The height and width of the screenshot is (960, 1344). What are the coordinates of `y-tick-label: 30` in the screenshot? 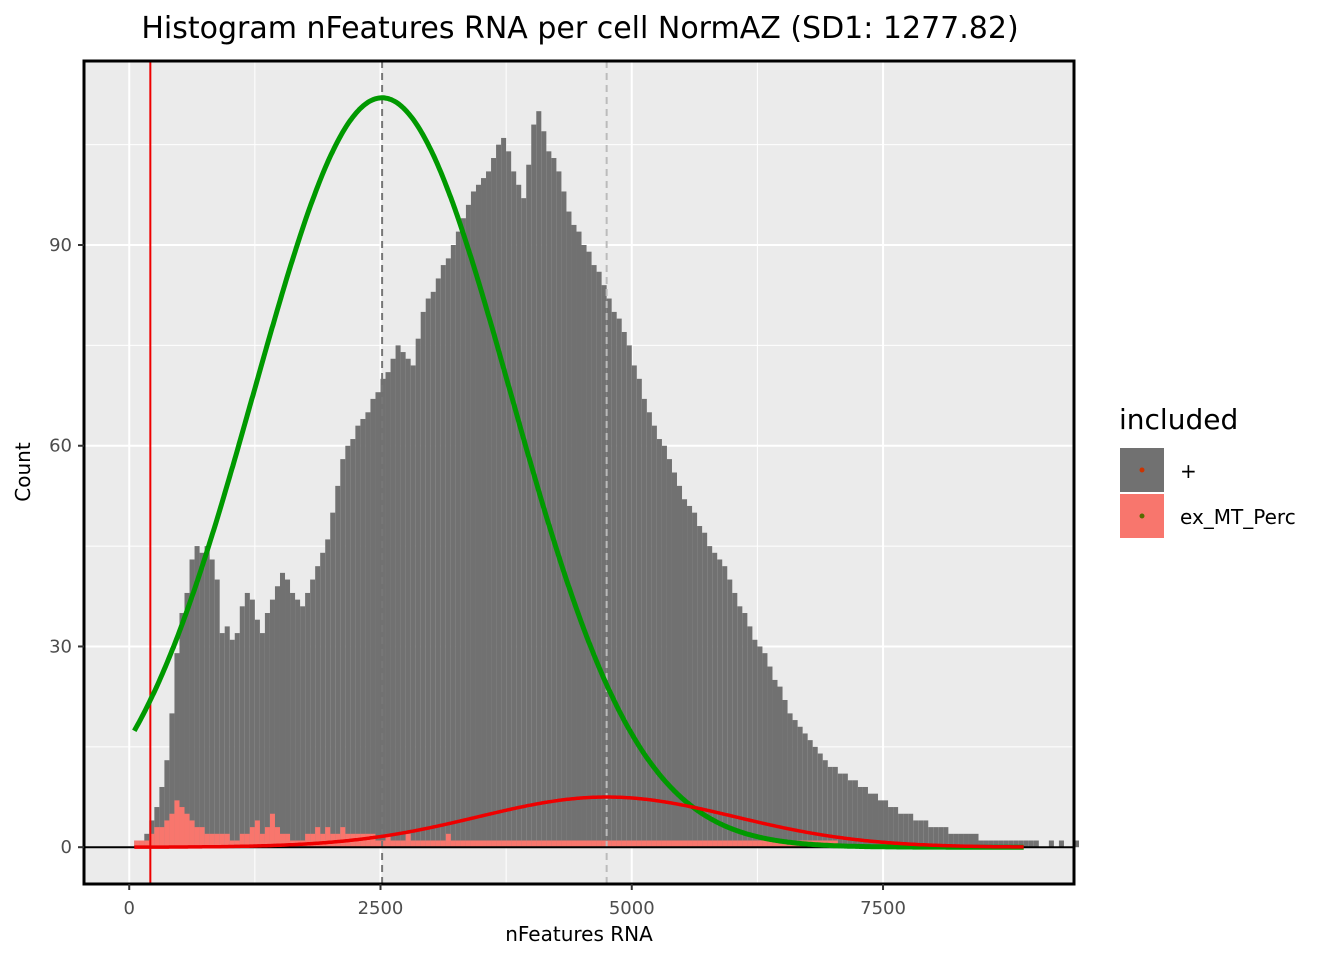 It's located at (60, 646).